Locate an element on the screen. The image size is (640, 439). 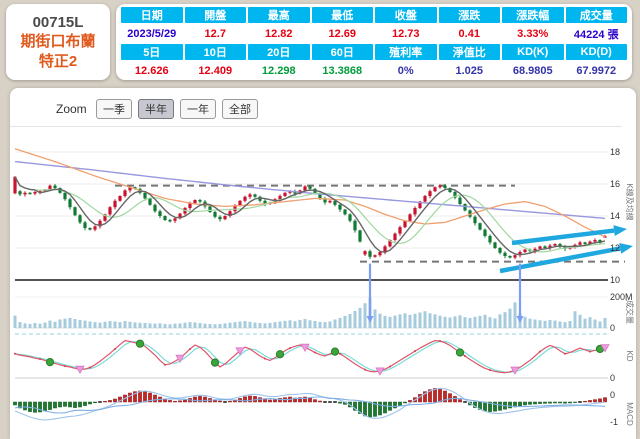
quote-header-cell: 收盤 is located at coordinates (406, 15).